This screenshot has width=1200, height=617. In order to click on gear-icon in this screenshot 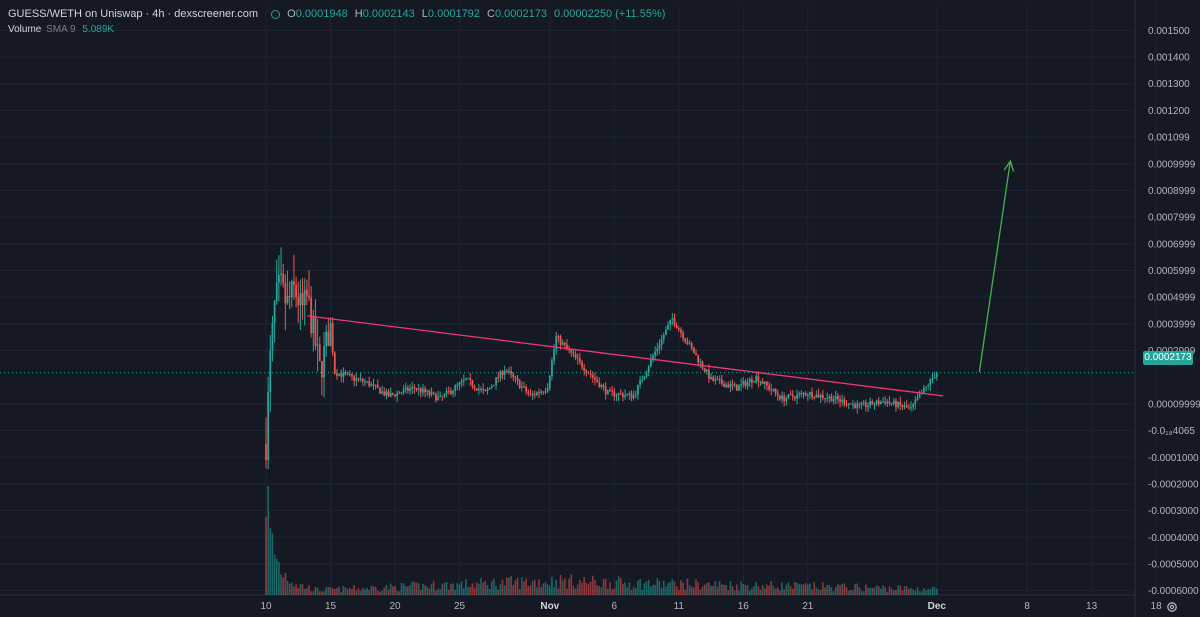, I will do `click(1172, 607)`.